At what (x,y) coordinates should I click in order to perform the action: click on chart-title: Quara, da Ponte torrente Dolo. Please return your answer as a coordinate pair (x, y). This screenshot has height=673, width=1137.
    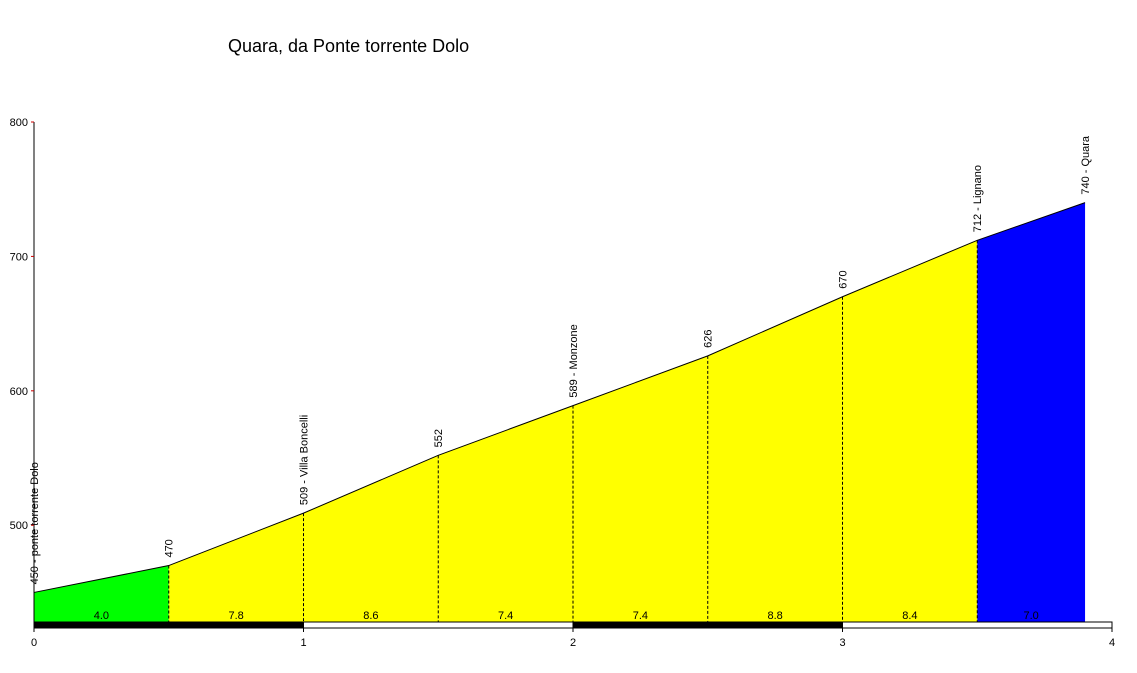
    Looking at the image, I should click on (348, 46).